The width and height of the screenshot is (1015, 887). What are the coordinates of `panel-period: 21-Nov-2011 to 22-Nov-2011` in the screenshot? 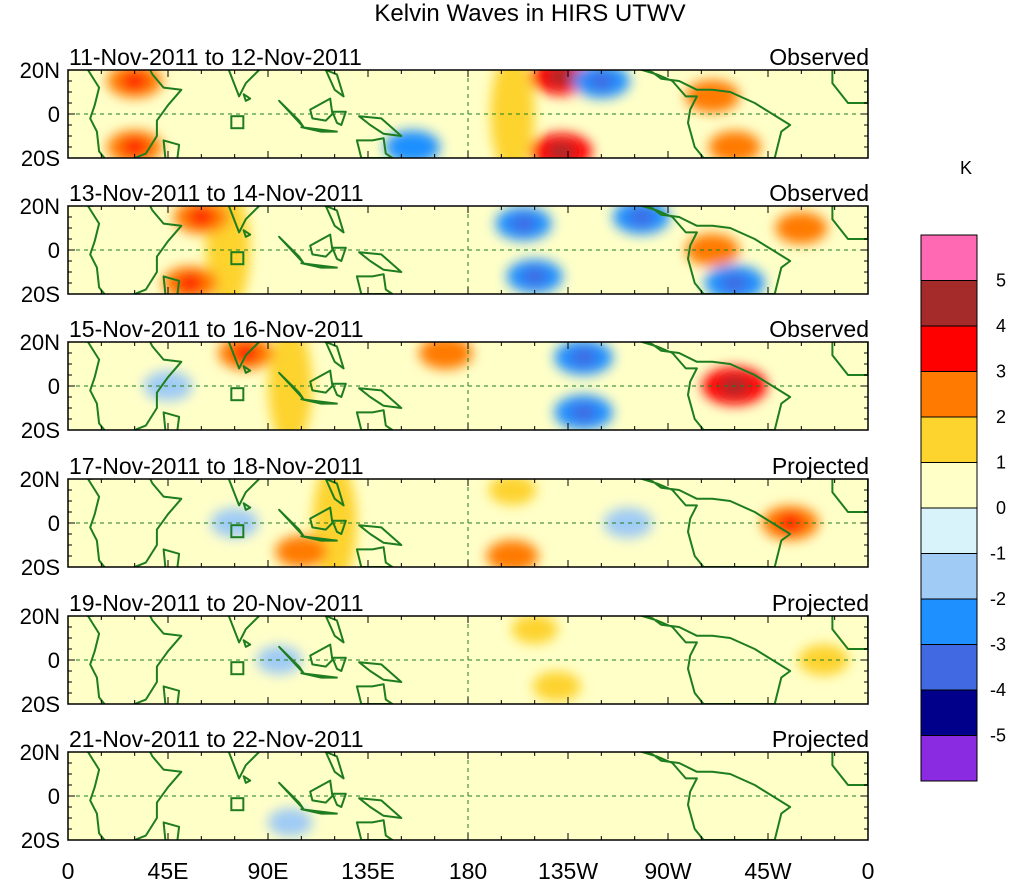 It's located at (216, 739).